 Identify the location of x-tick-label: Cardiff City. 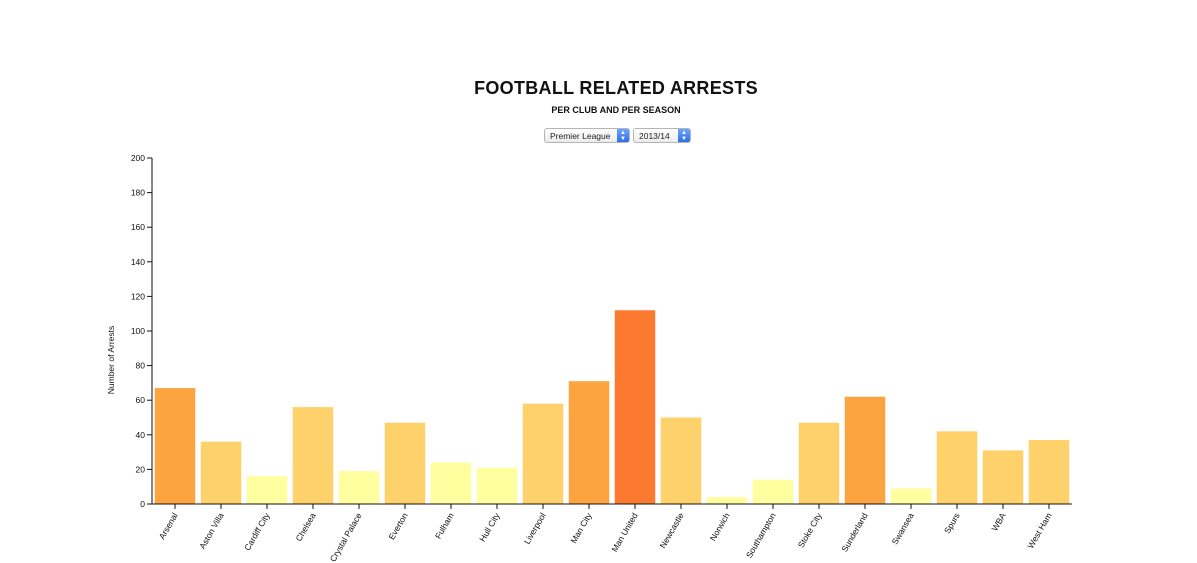
(257, 531).